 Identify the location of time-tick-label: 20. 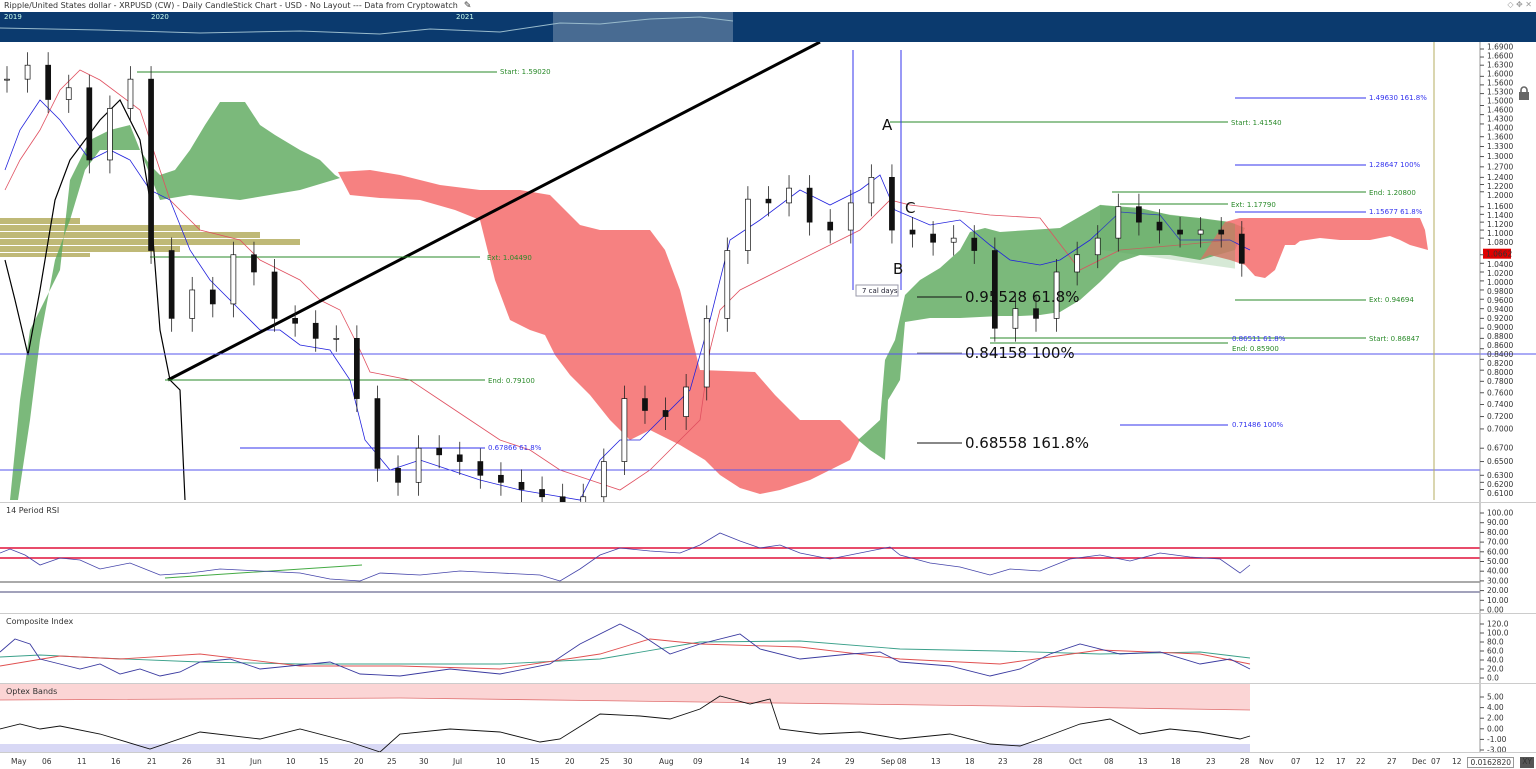
(570, 761).